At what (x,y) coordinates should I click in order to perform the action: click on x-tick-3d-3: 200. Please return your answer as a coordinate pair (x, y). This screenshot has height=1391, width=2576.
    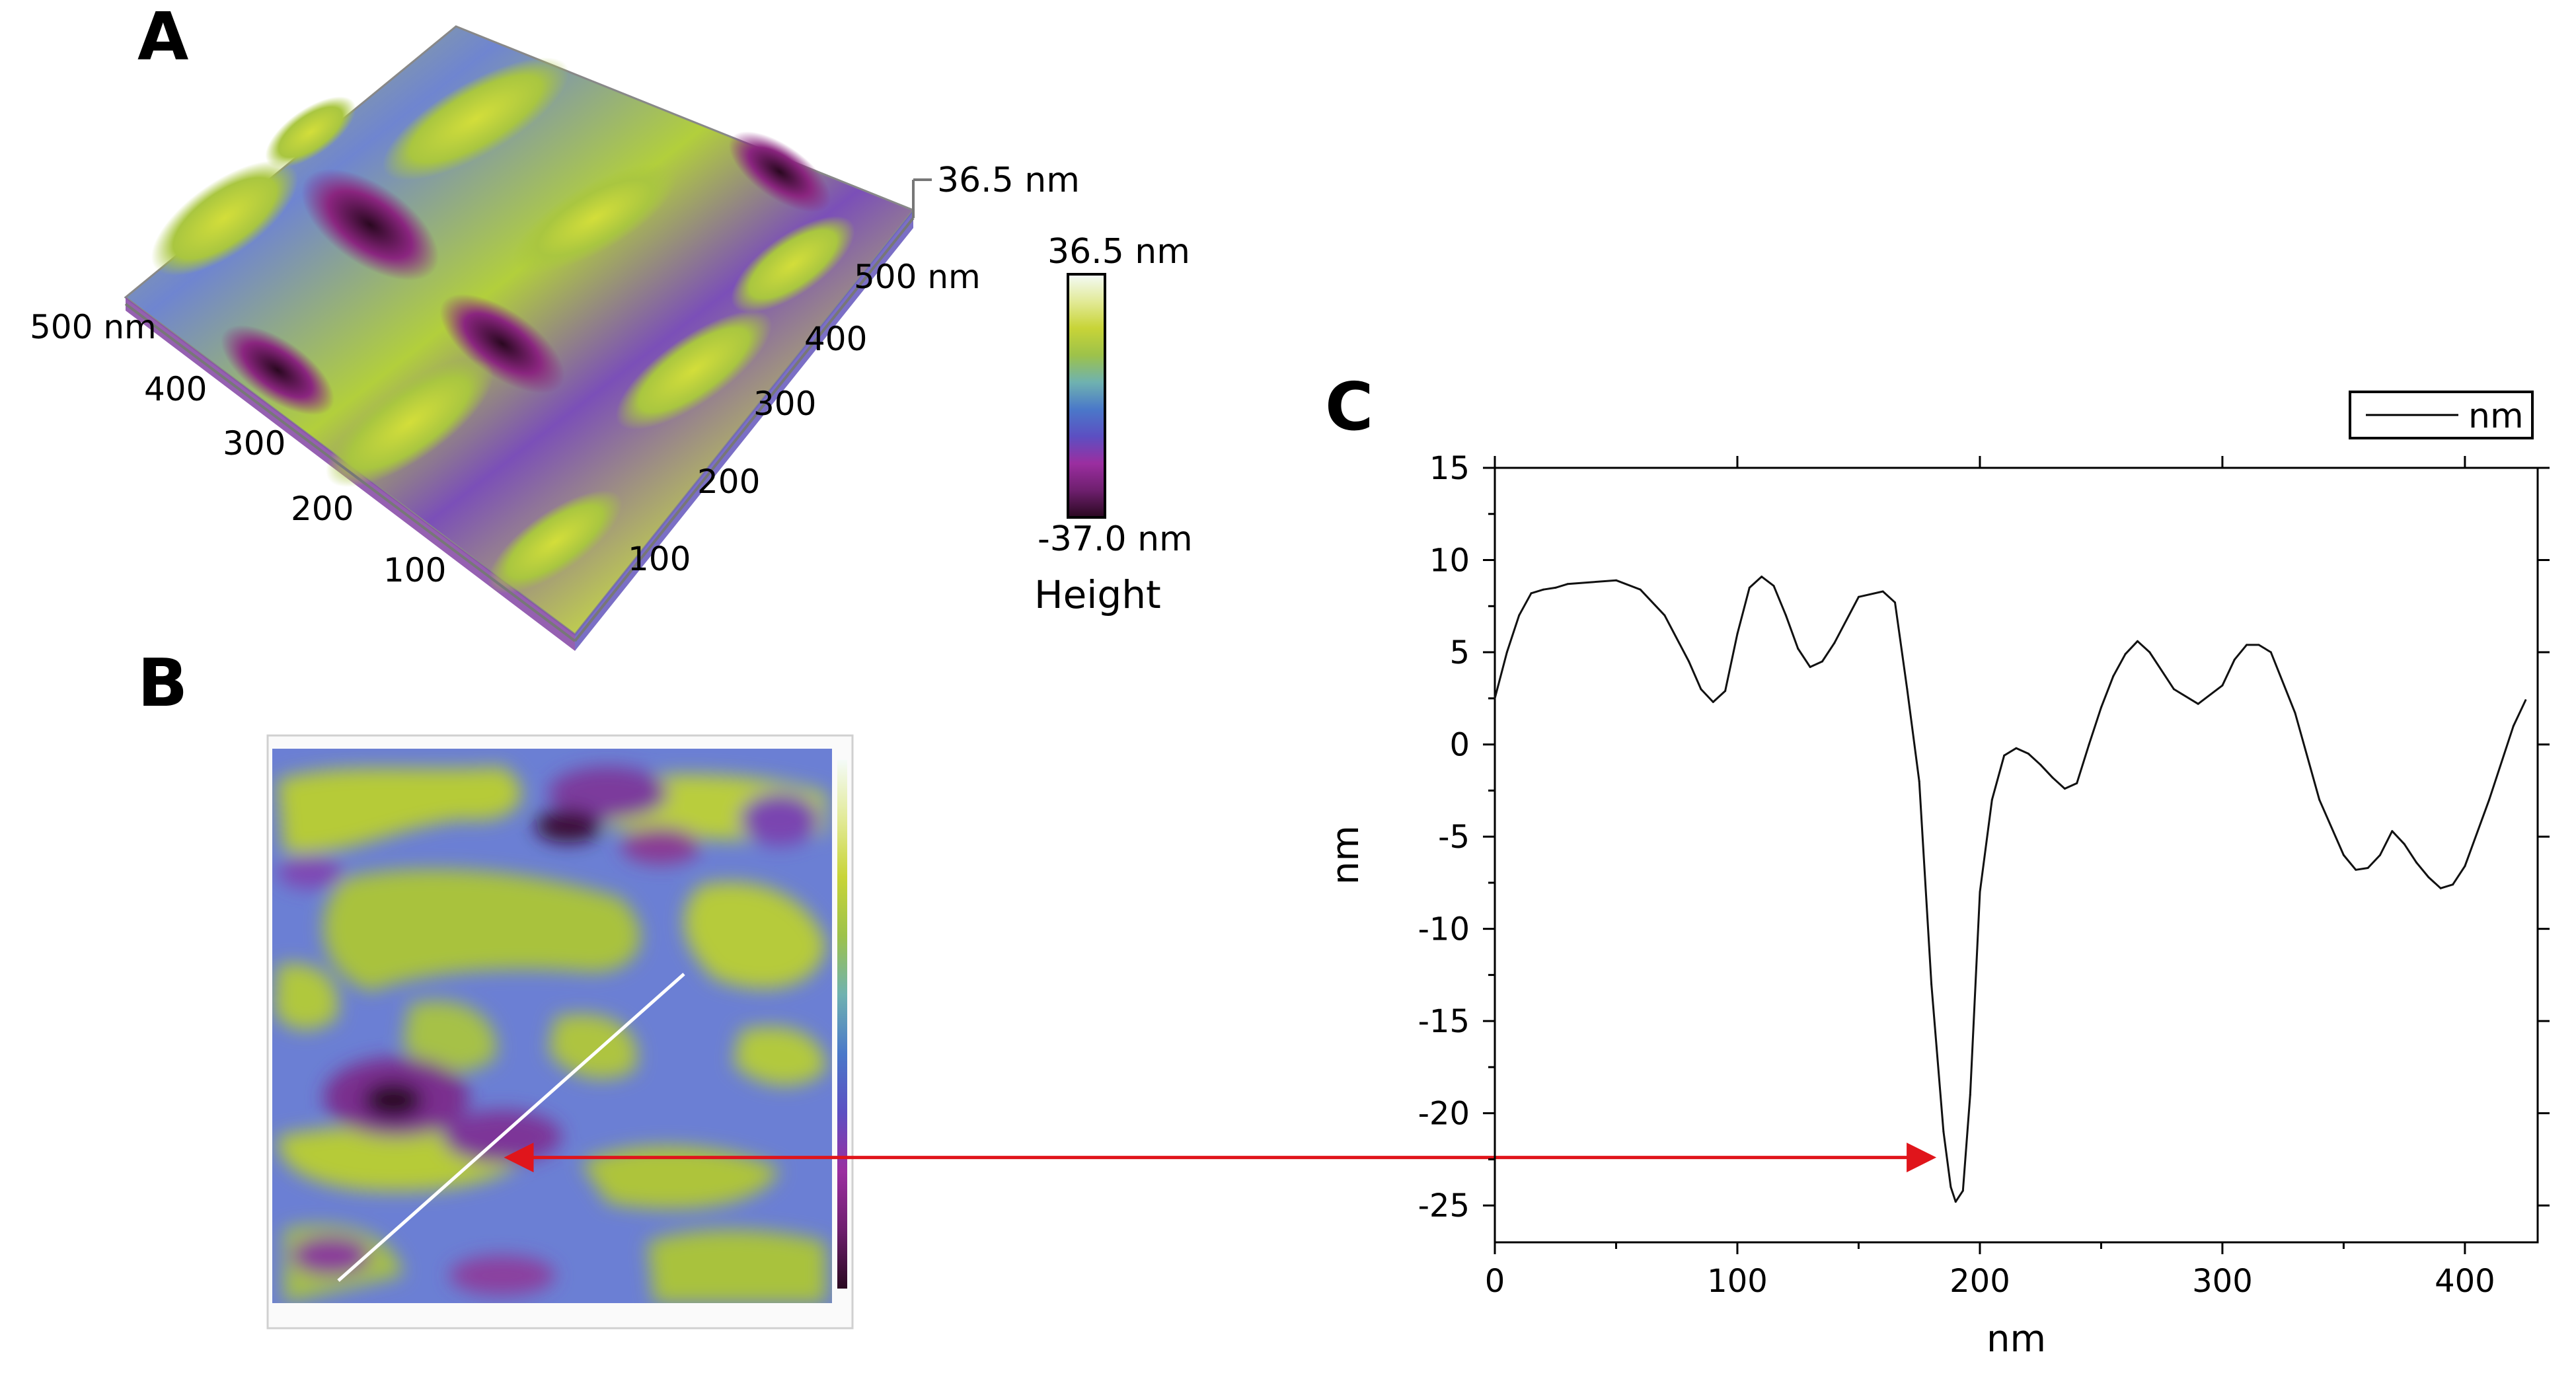
    Looking at the image, I should click on (323, 509).